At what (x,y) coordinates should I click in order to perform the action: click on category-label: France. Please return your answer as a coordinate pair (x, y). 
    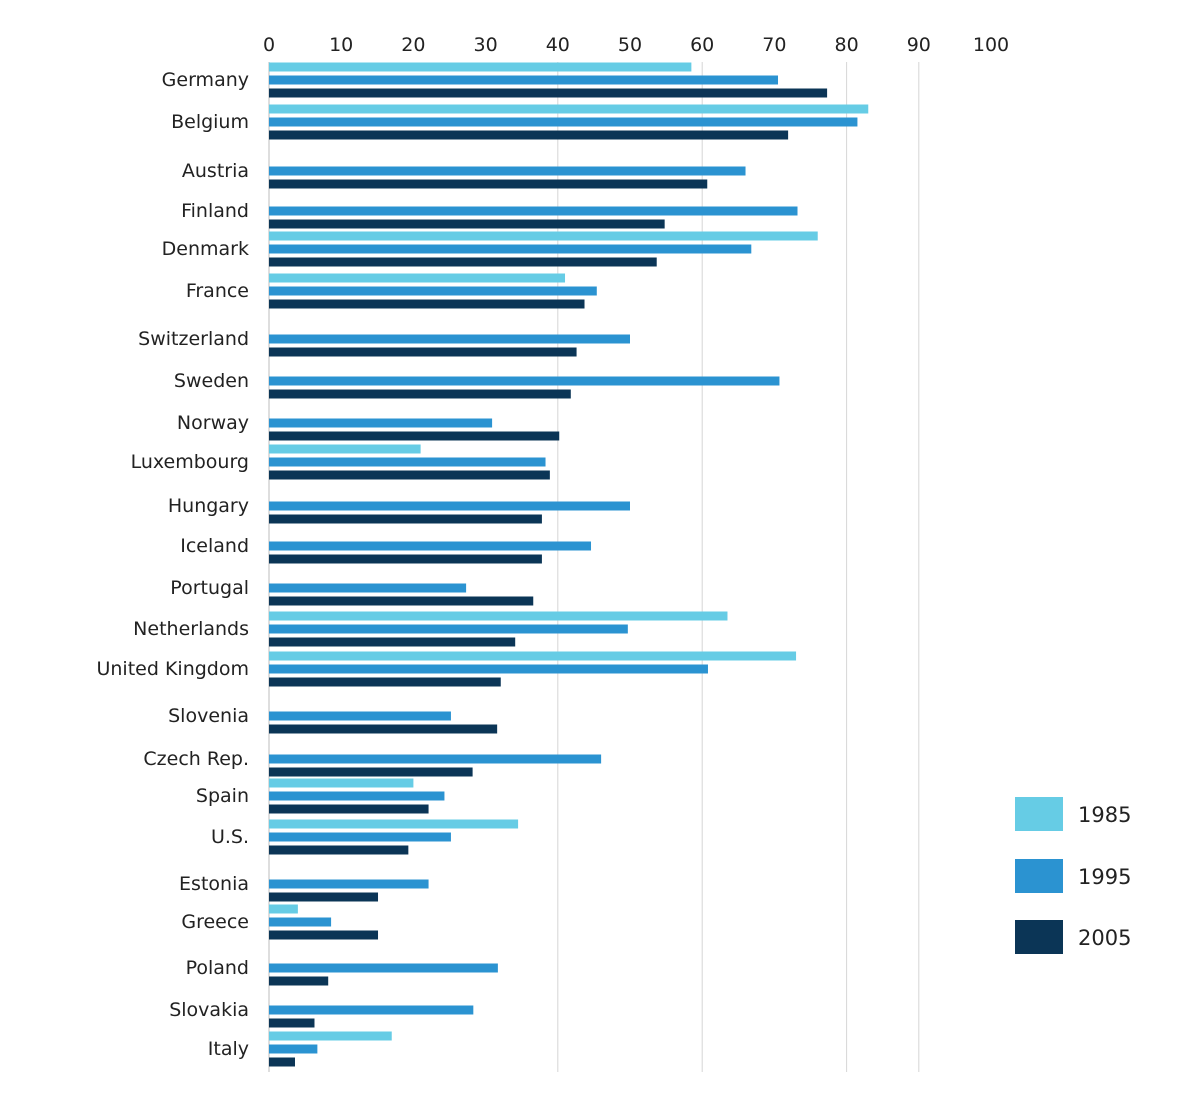
    Looking at the image, I should click on (217, 291).